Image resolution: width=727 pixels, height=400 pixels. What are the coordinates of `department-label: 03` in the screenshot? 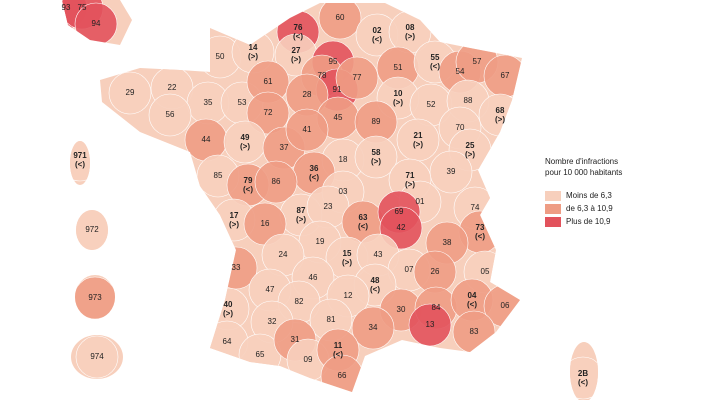 It's located at (343, 191).